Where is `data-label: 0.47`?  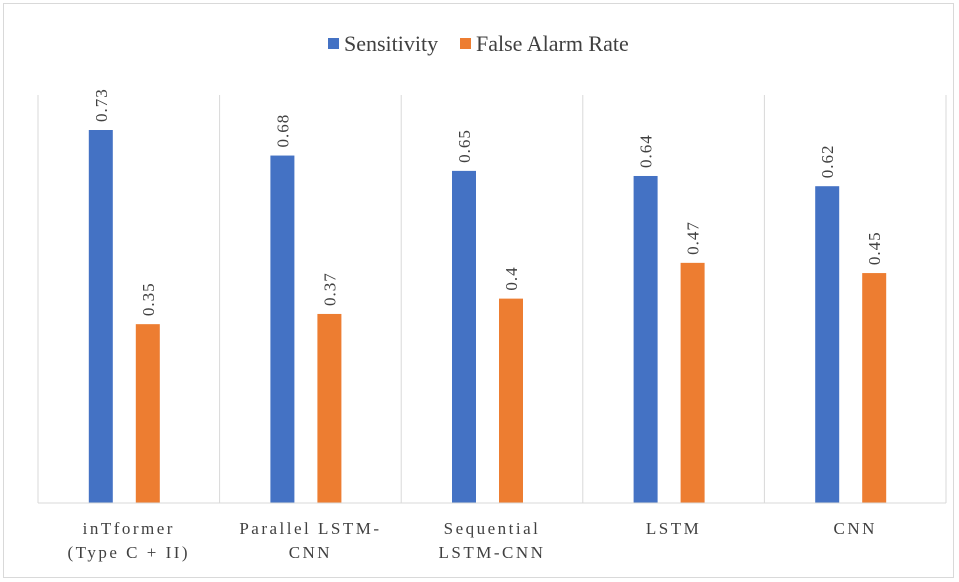
data-label: 0.47 is located at coordinates (693, 238).